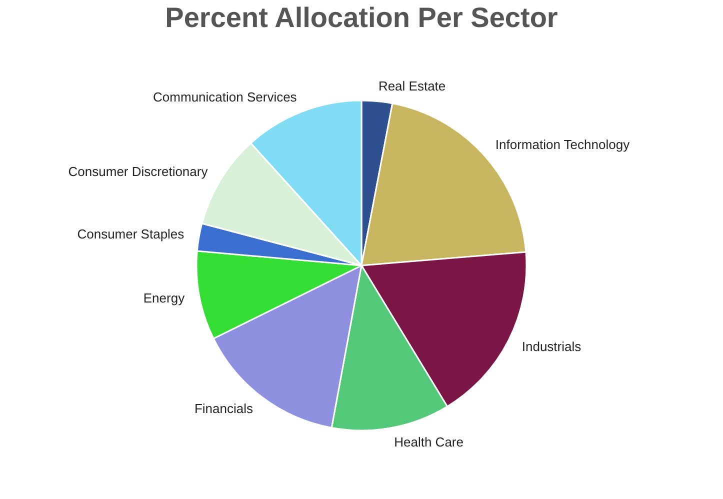 This screenshot has width=723, height=499. I want to click on slice-label: Information Technology, so click(562, 144).